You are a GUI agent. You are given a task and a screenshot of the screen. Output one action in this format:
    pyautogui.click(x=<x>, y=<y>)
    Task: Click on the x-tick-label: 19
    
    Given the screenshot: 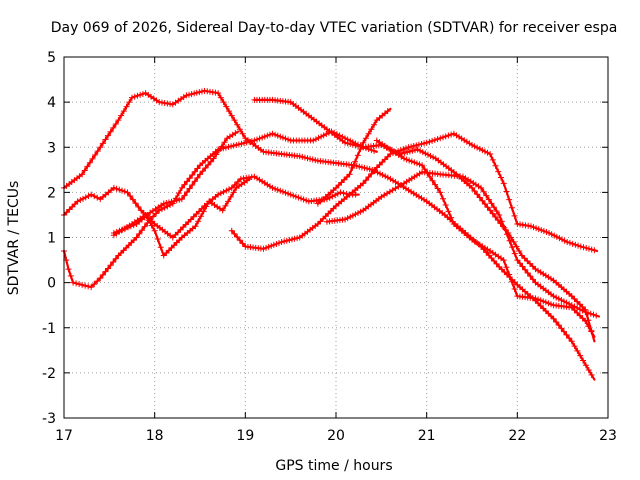 What is the action you would take?
    pyautogui.click(x=245, y=436)
    